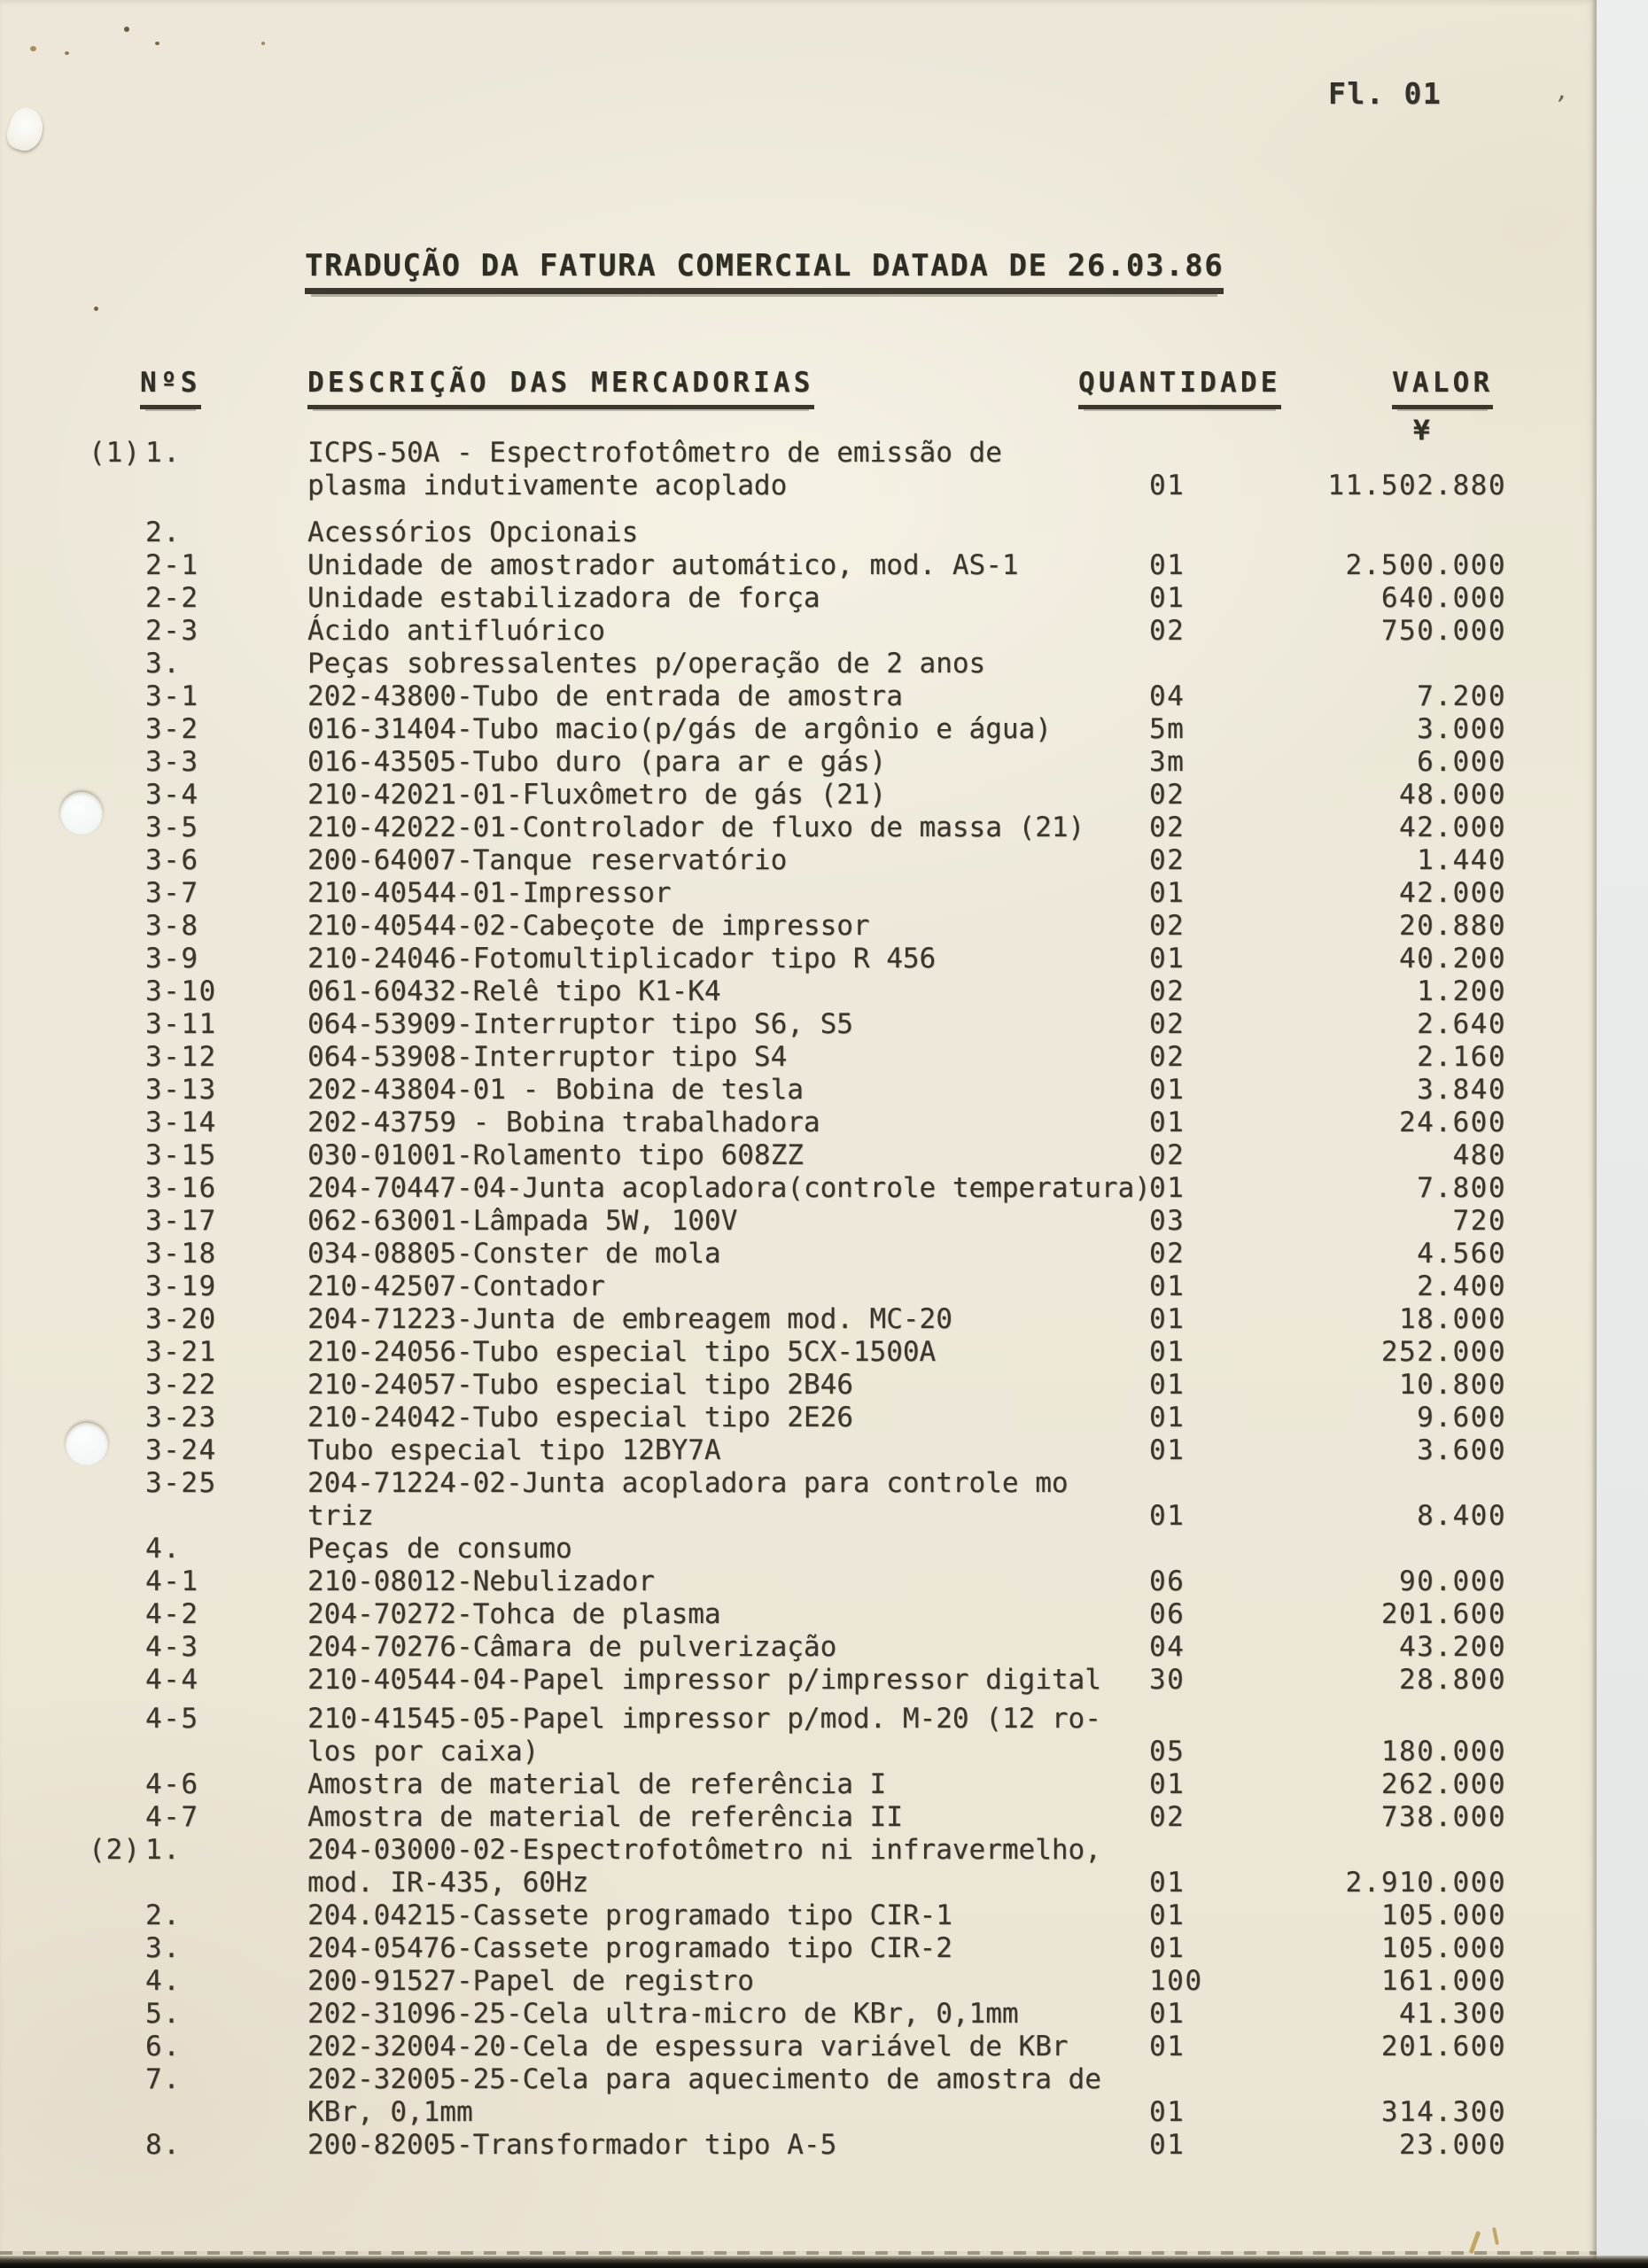 The width and height of the screenshot is (1648, 2268). I want to click on item-number: 3-22, so click(181, 1385).